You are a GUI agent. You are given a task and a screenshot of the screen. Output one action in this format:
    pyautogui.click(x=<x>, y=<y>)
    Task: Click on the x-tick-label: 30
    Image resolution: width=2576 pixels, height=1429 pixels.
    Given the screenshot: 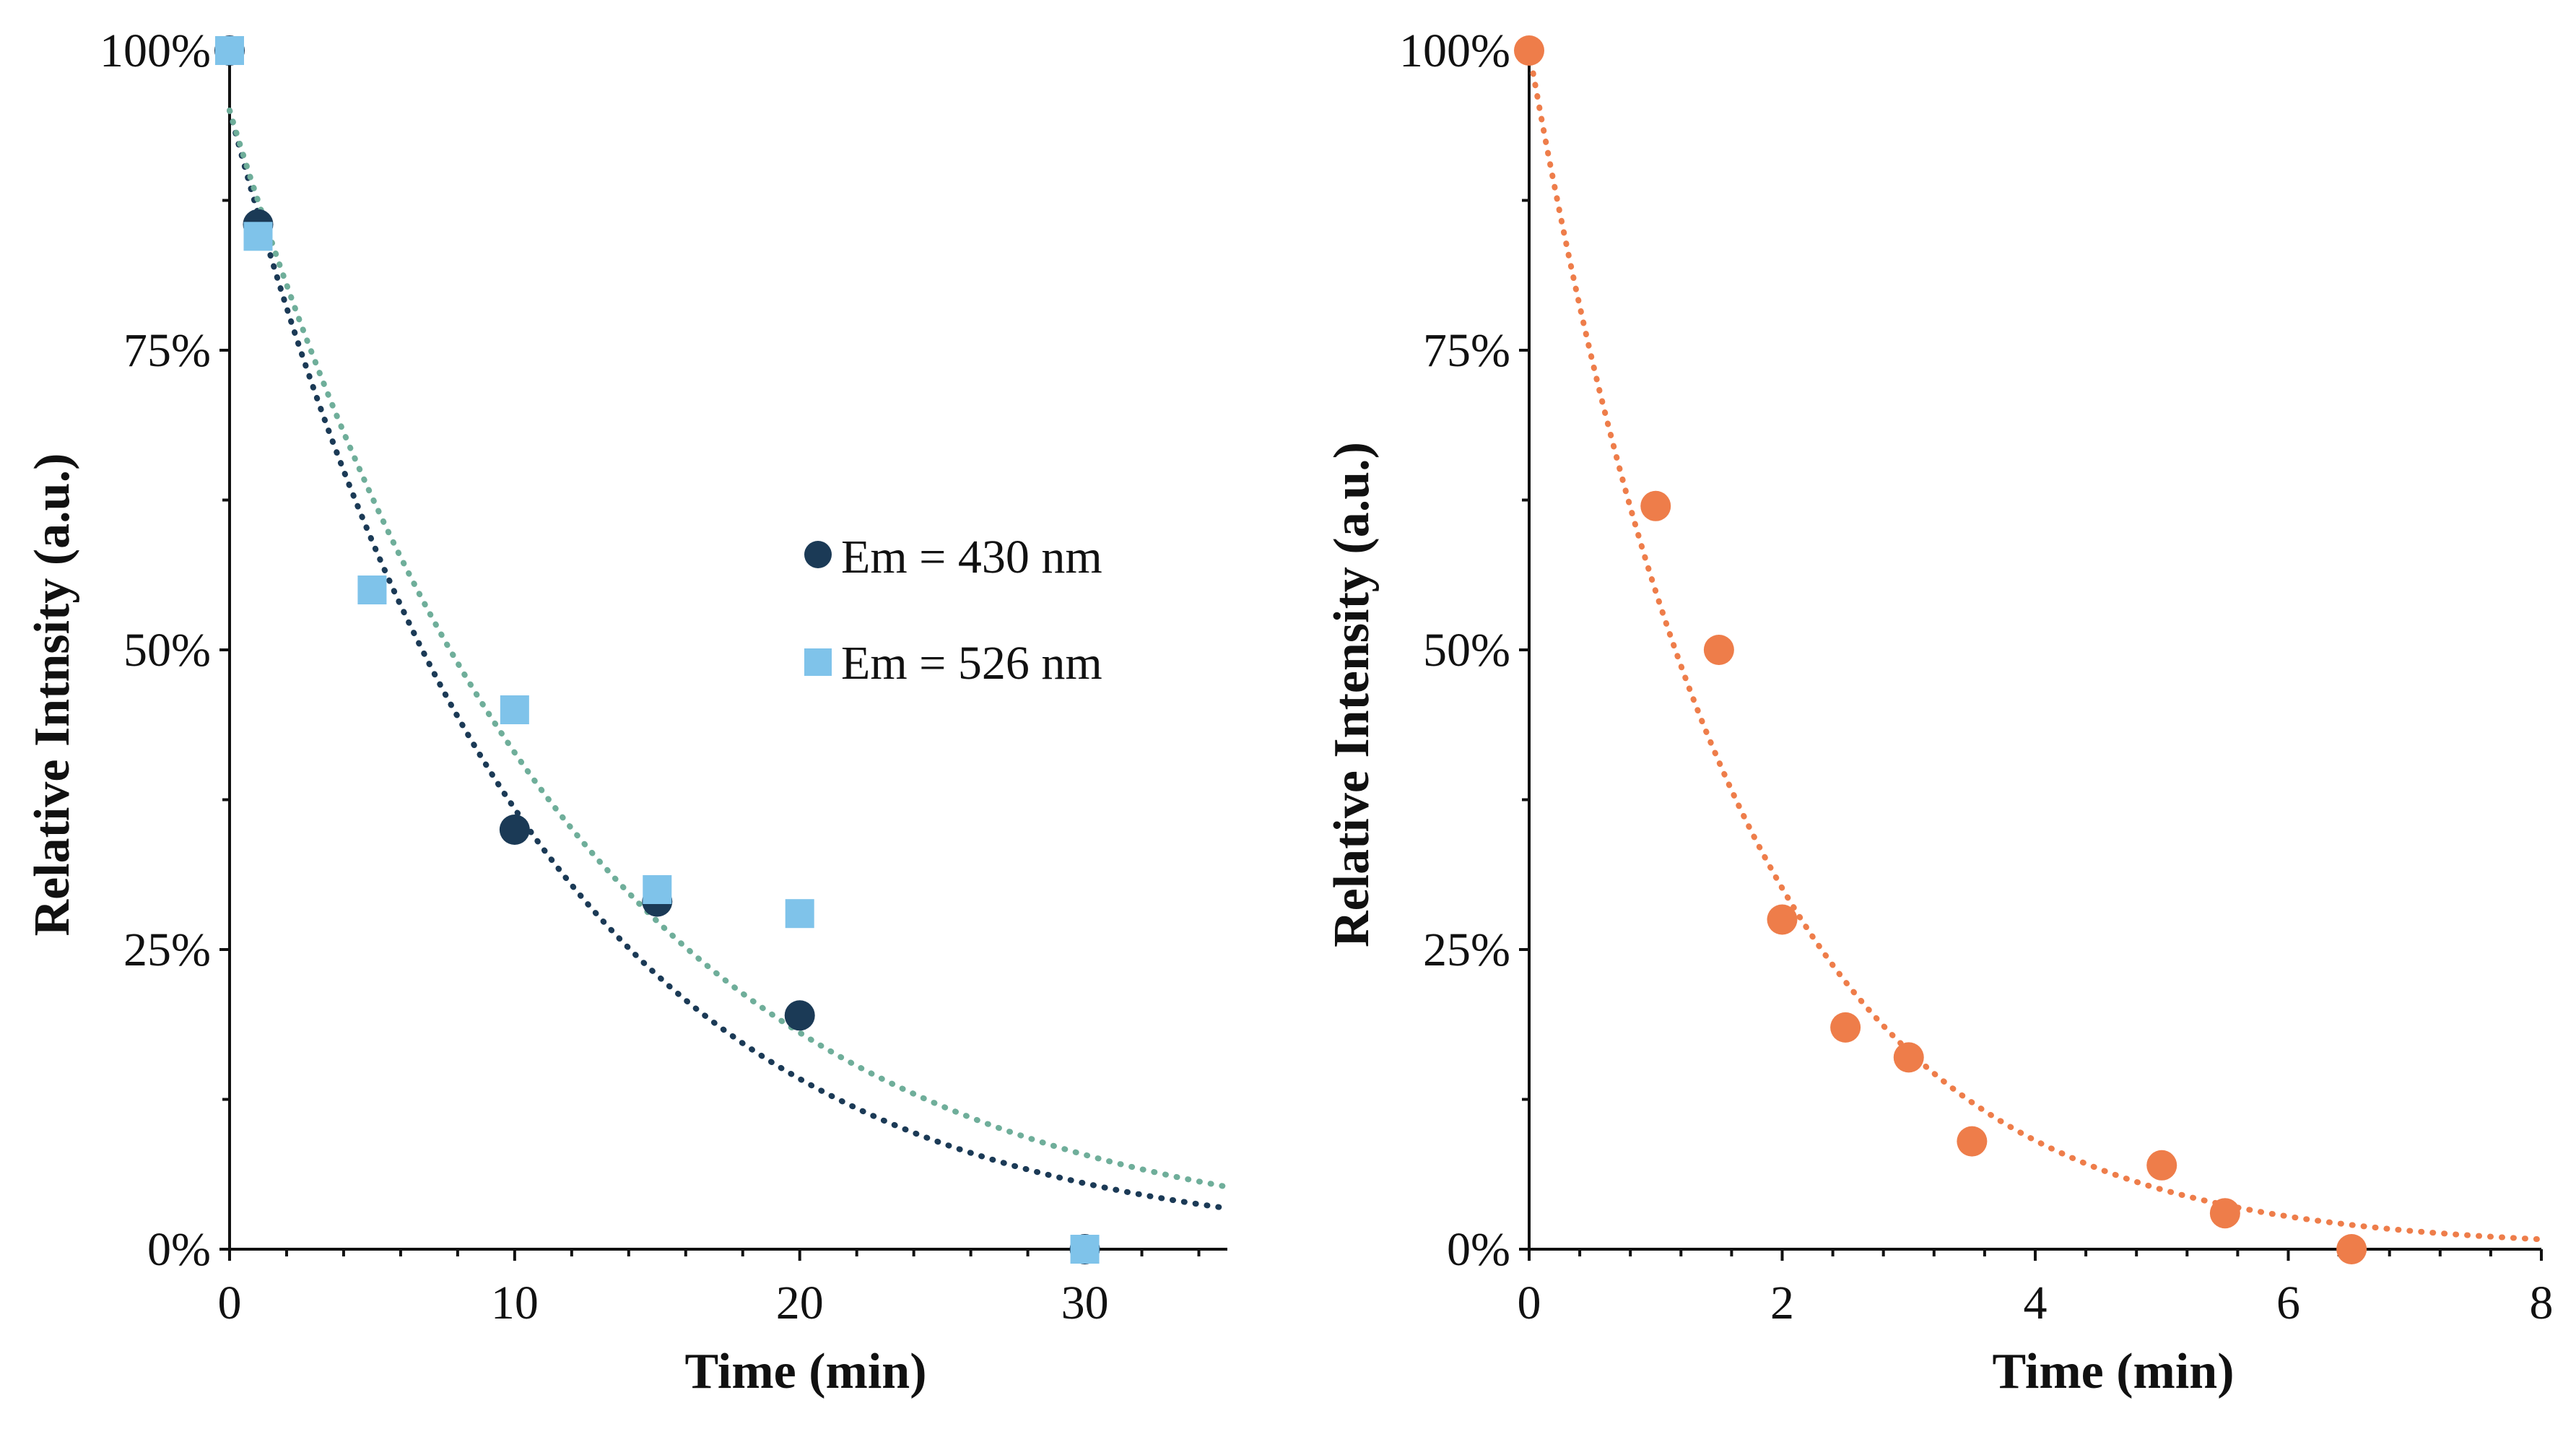 What is the action you would take?
    pyautogui.click(x=1085, y=1303)
    